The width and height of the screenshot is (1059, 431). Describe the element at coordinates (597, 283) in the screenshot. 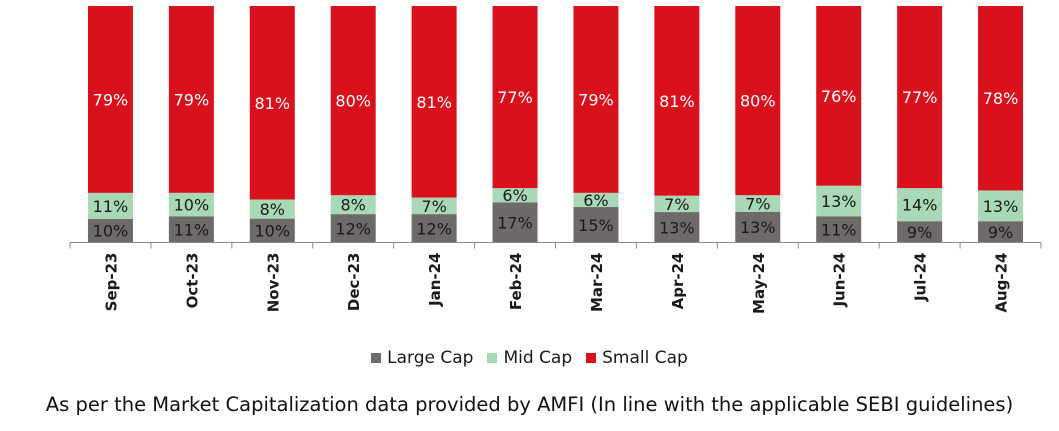

I see `x-tick-label: Mar-24` at that location.